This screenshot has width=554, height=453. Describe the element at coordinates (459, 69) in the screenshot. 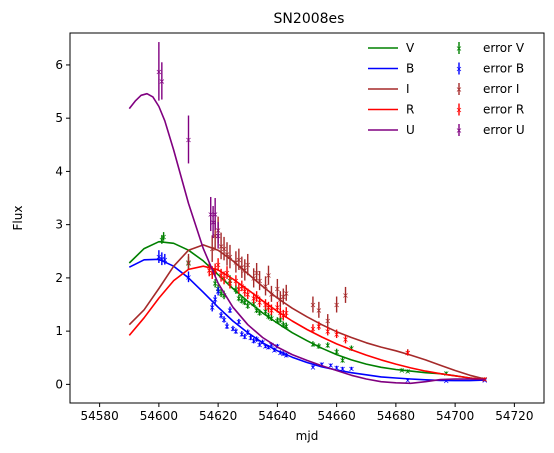

I see `legend-error-marker-b: ×` at that location.